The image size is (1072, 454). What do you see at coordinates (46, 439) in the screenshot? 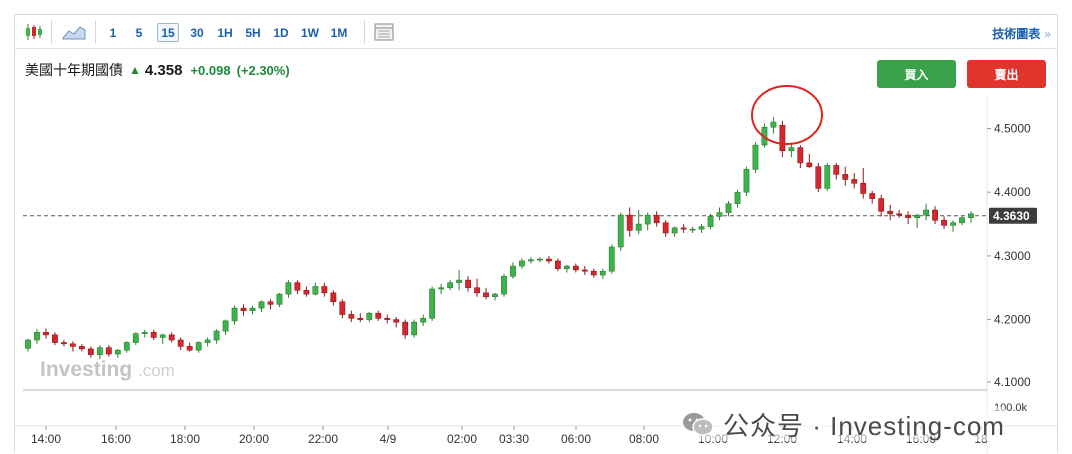
I see `x-tick-label: 14:00` at bounding box center [46, 439].